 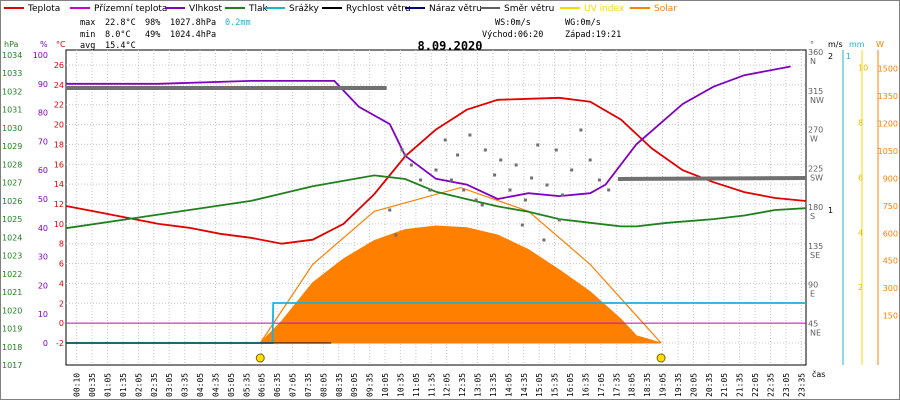 What do you see at coordinates (709, 385) in the screenshot?
I see `x-tick-label: 20:35` at bounding box center [709, 385].